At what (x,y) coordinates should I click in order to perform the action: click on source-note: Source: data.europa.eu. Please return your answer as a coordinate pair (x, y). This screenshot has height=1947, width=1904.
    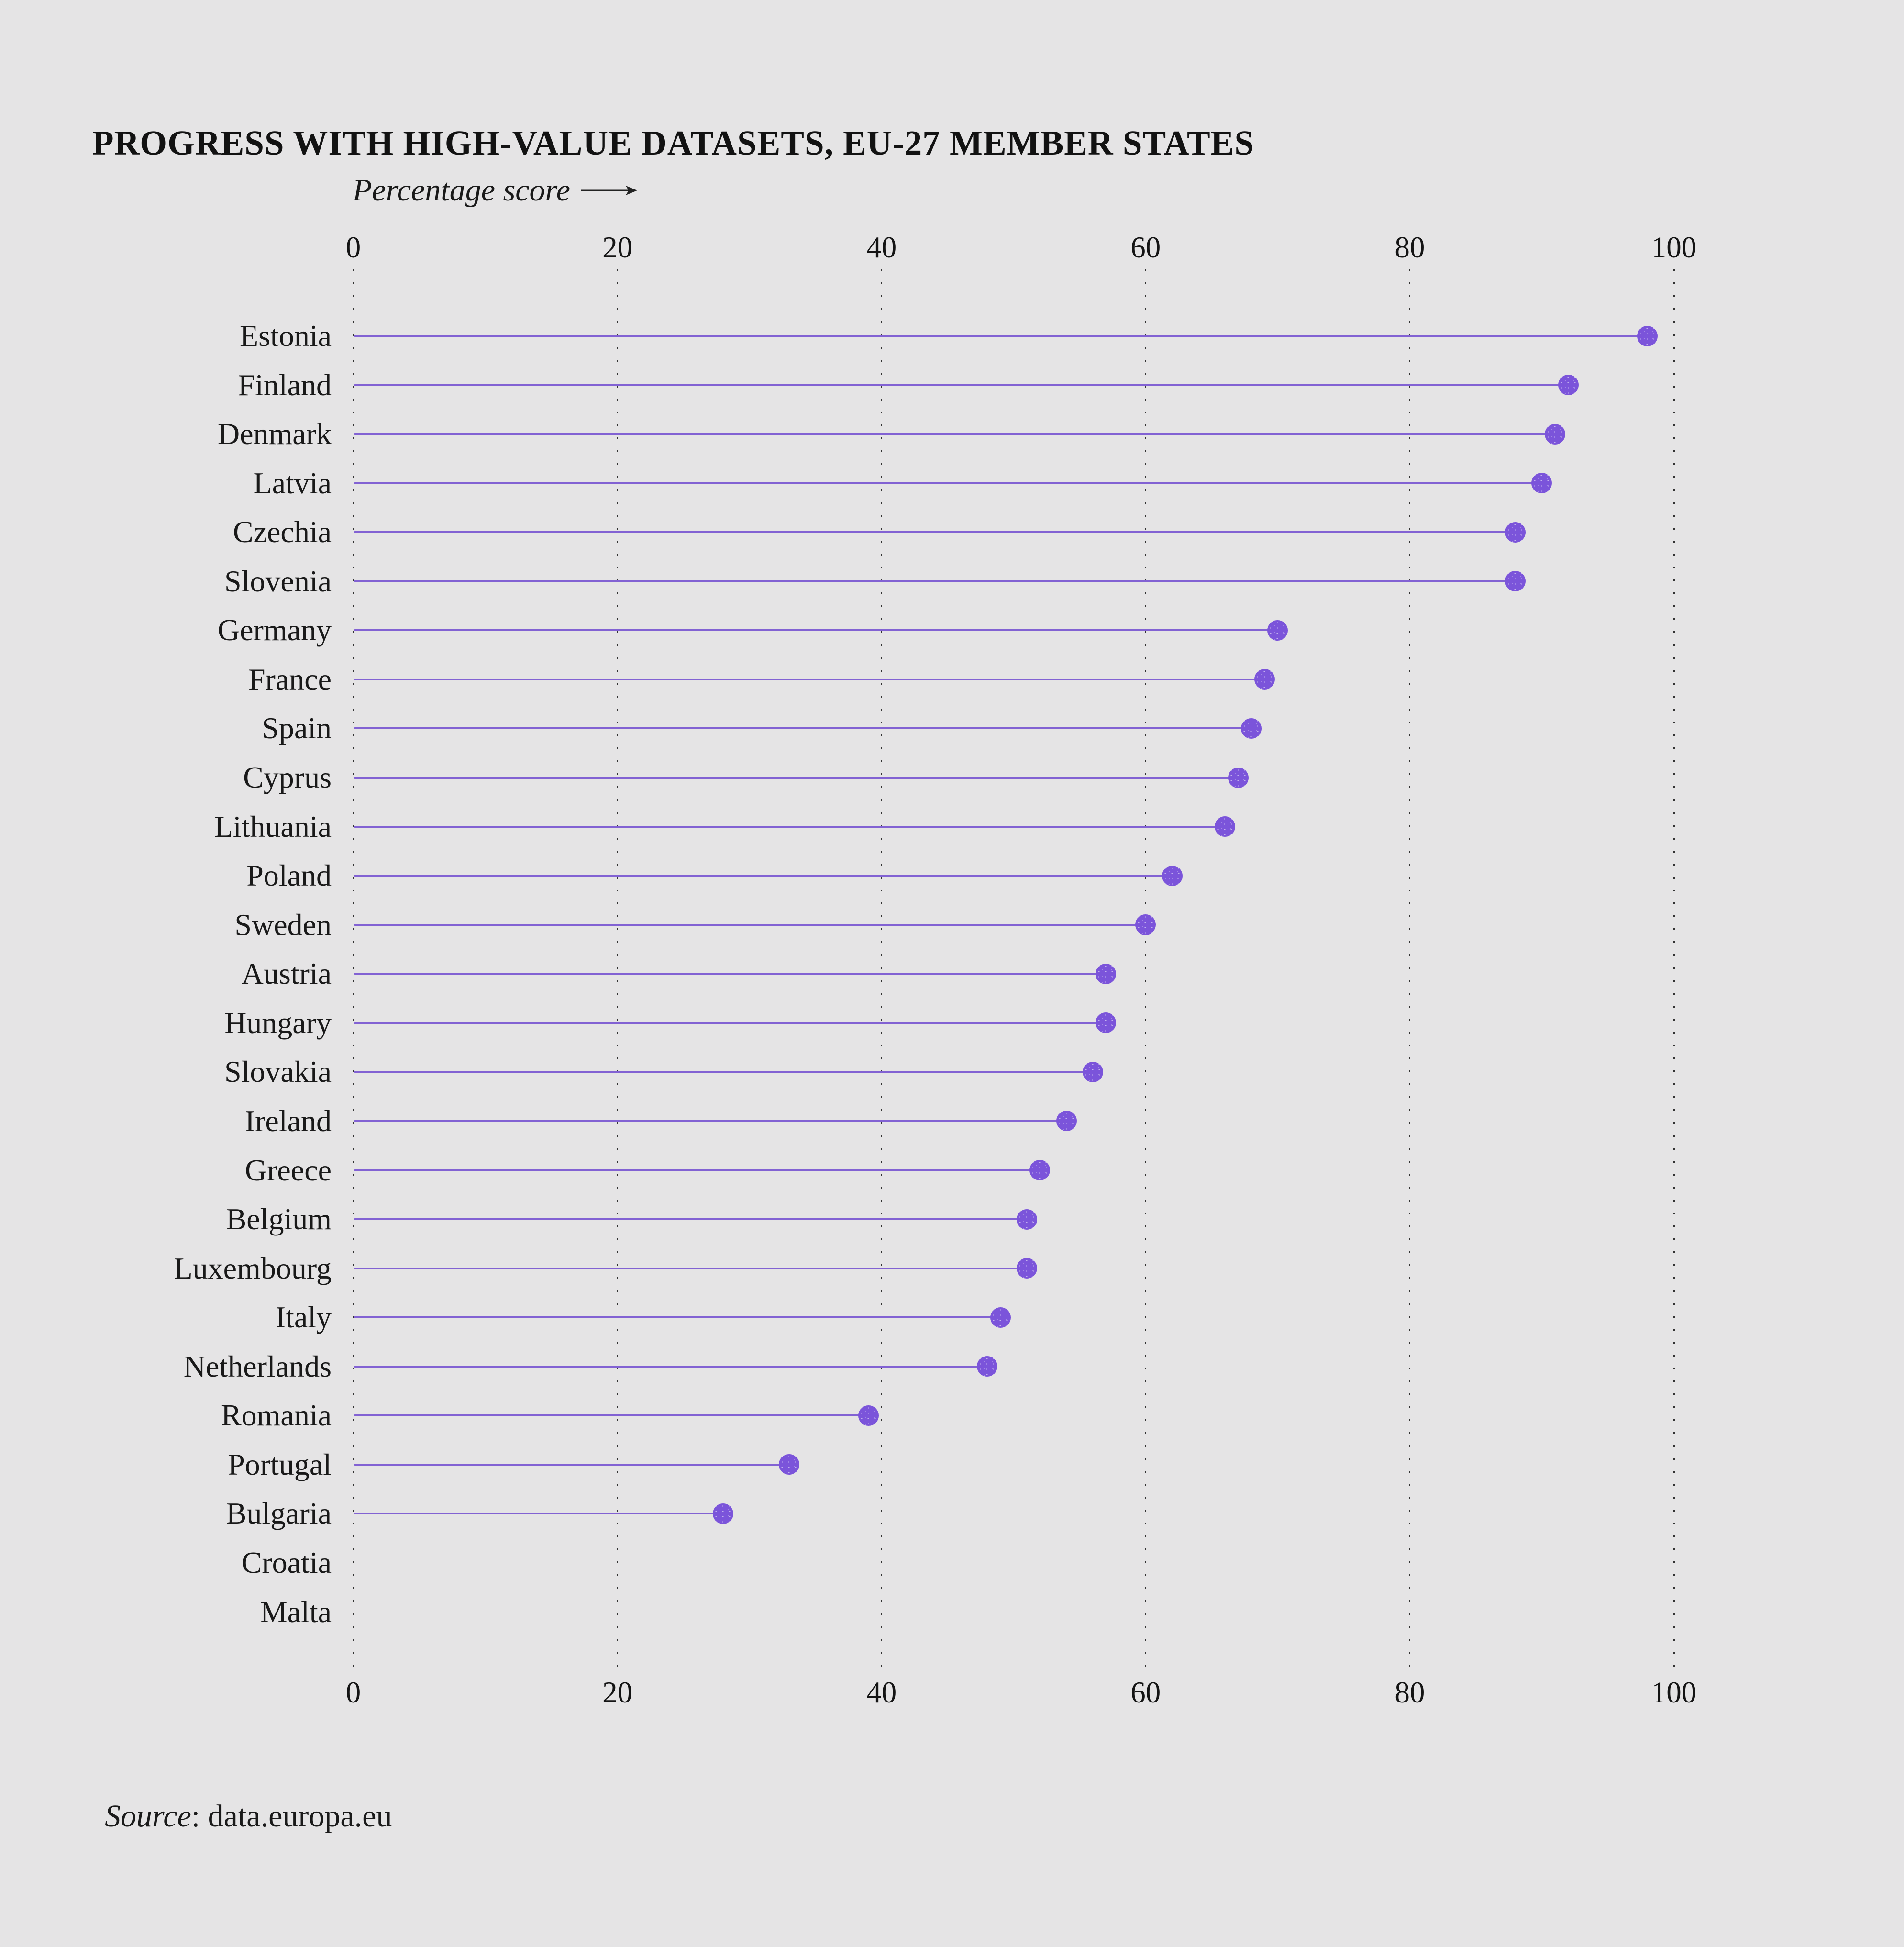
    Looking at the image, I should click on (248, 1816).